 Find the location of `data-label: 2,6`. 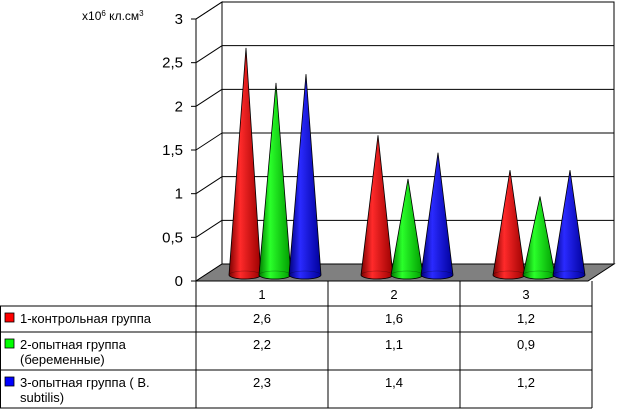

data-label: 2,6 is located at coordinates (262, 318).